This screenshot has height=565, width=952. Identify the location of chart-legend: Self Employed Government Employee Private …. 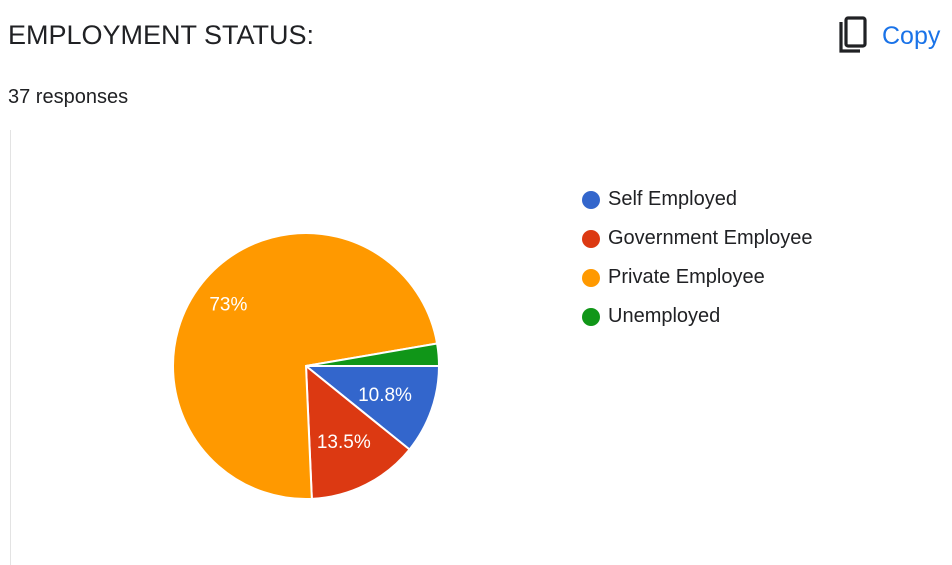
(697, 258).